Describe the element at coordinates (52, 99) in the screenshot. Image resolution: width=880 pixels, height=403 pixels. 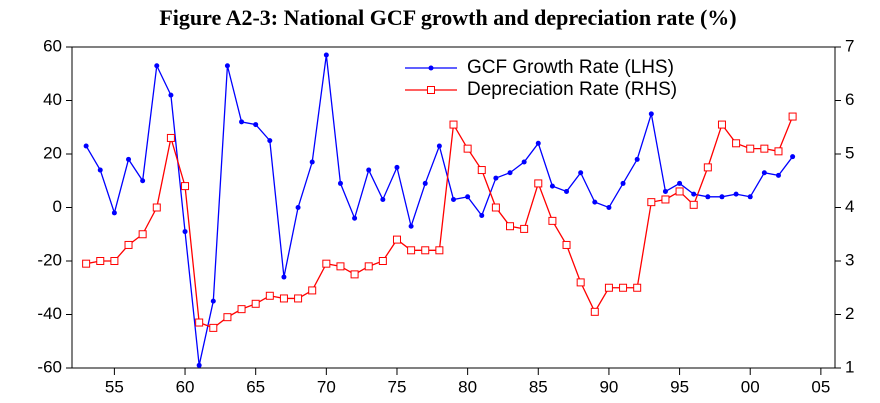
I see `y-tick-label: 40` at that location.